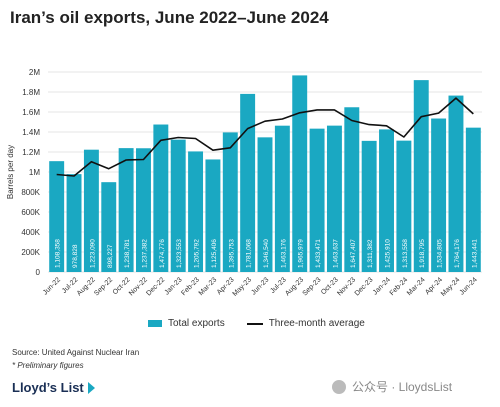 The width and height of the screenshot is (500, 407). Describe the element at coordinates (169, 17) in the screenshot. I see `chart-title: Iran’s oil exports, June 2022–June 2024` at that location.